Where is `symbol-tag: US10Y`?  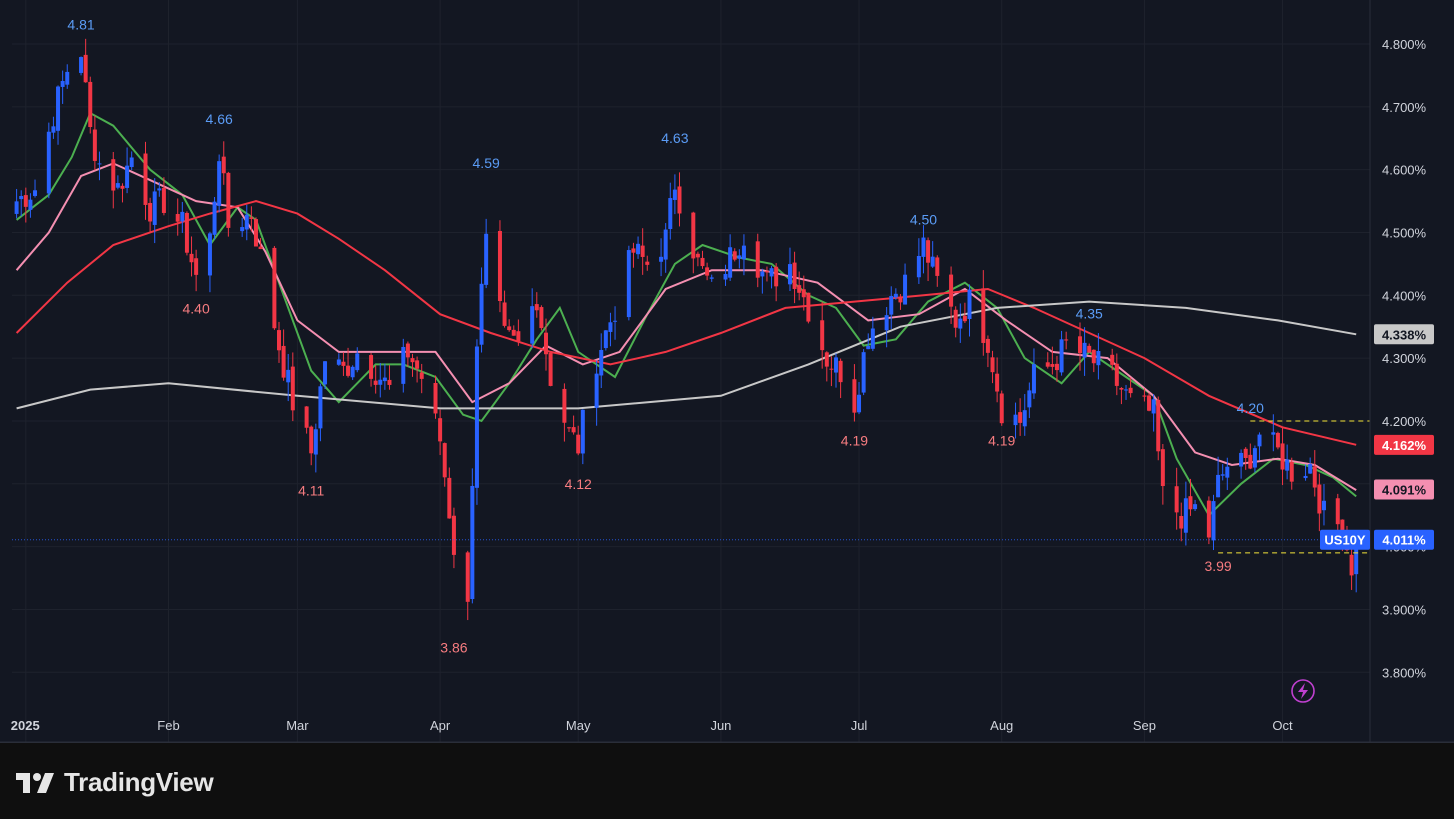 symbol-tag: US10Y is located at coordinates (1345, 539).